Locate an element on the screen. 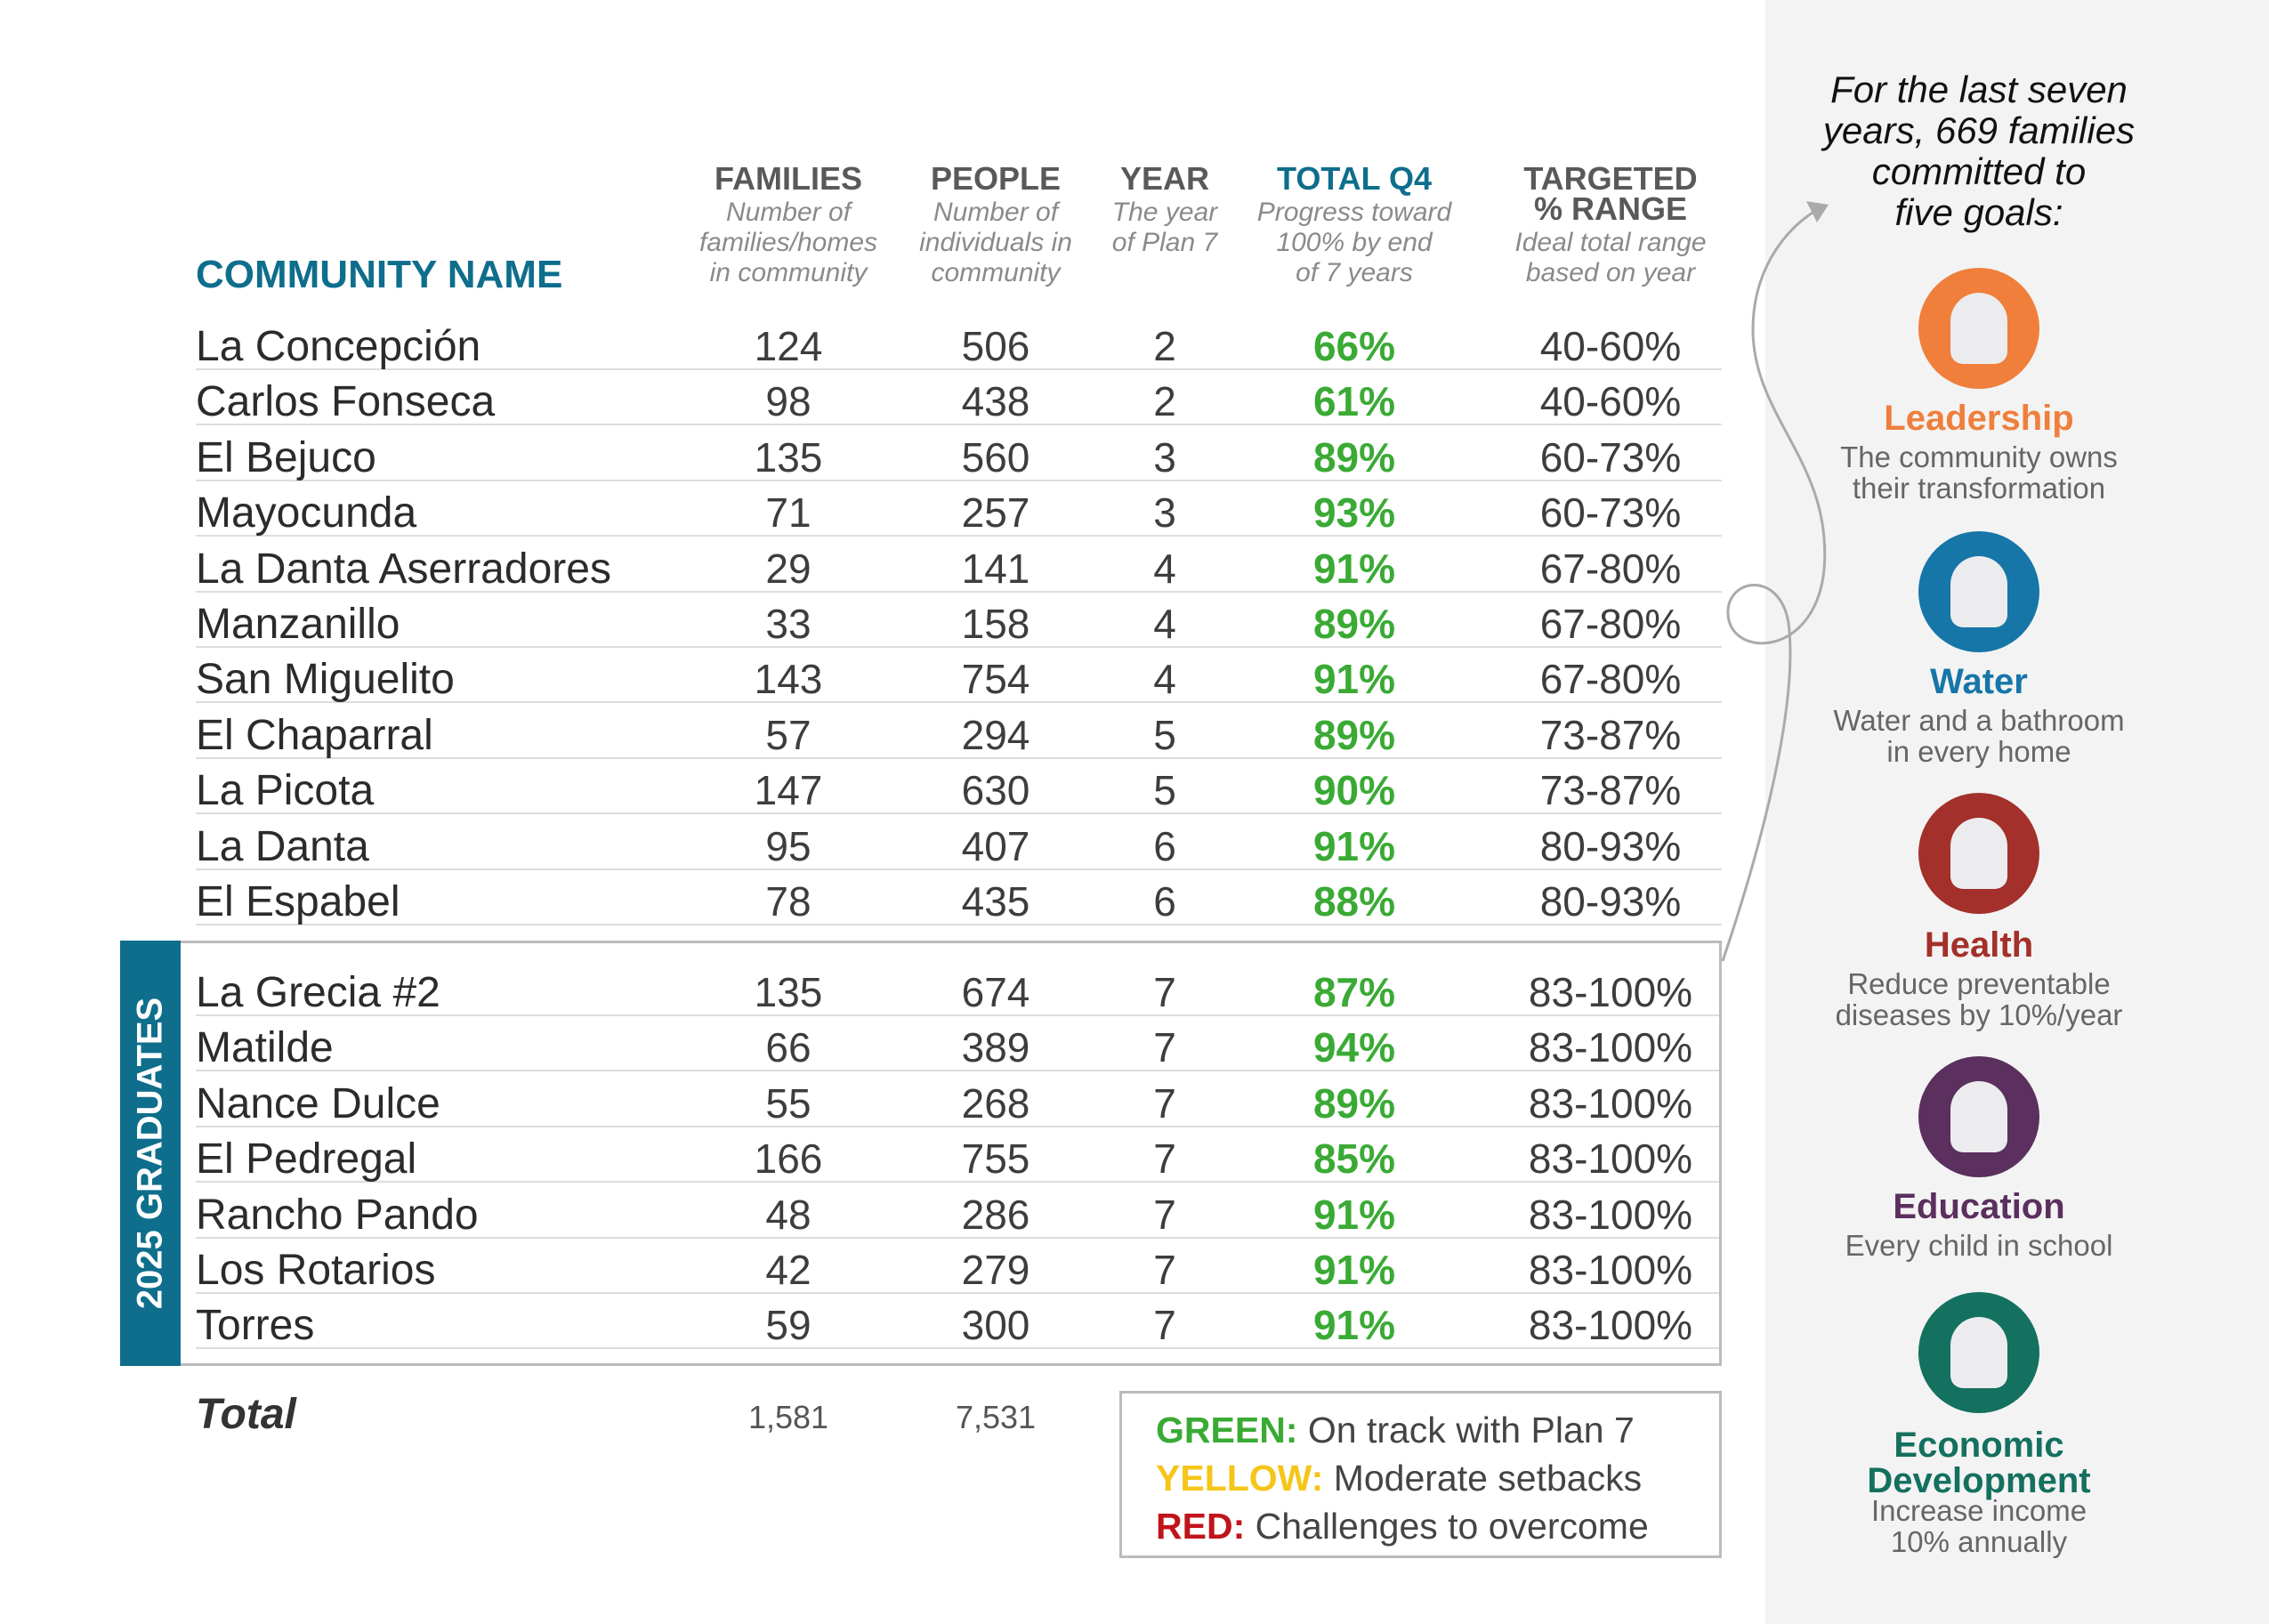 Image resolution: width=2269 pixels, height=1624 pixels. goal-description: Water and a bathroom in every home is located at coordinates (1979, 736).